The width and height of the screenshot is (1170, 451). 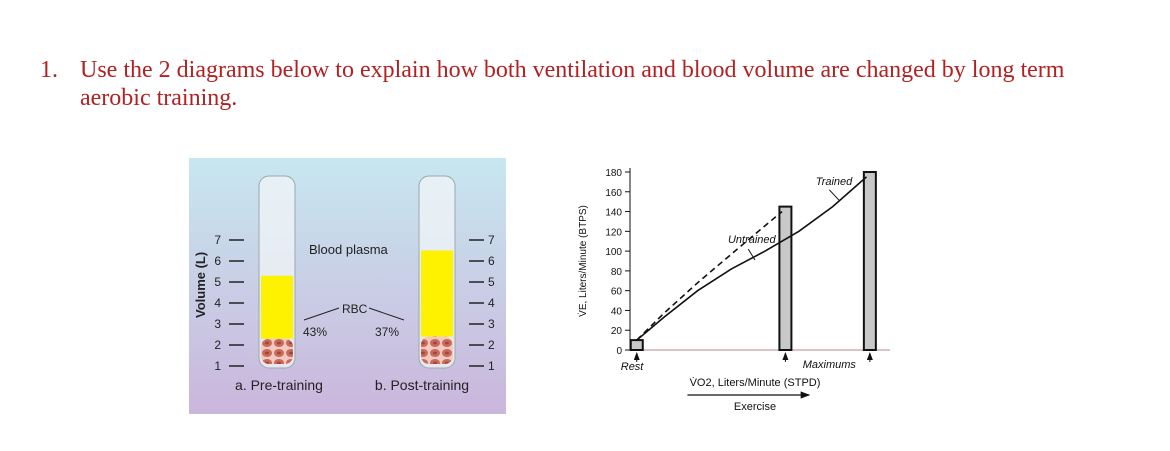 I want to click on pointer-trained, so click(x=834, y=195).